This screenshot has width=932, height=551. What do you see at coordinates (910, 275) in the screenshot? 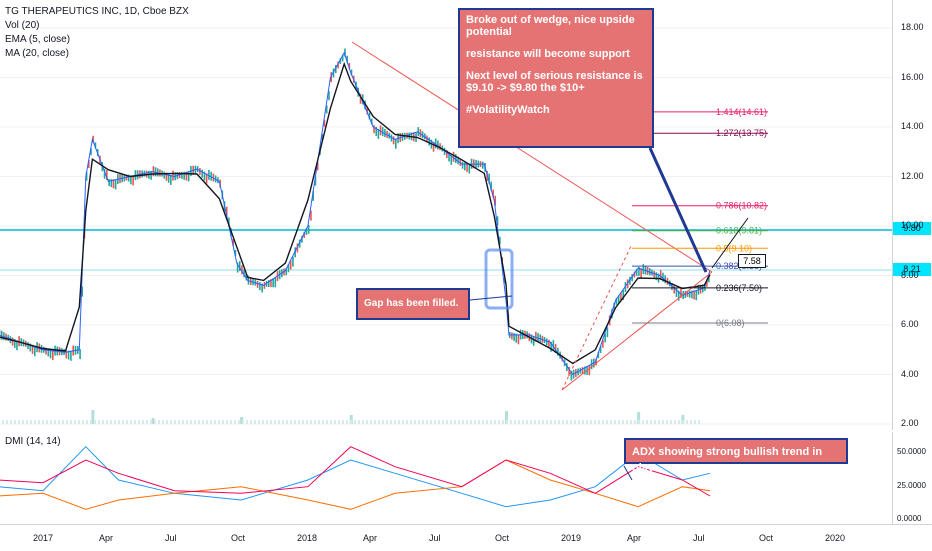
I see `price-tick-label: 8.00` at bounding box center [910, 275].